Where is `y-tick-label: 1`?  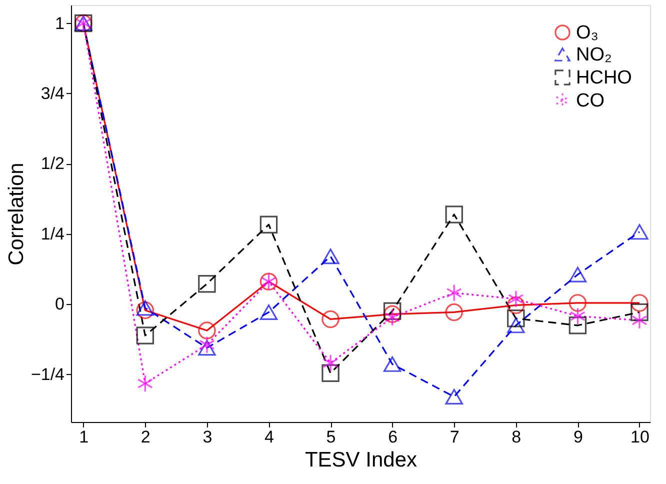
y-tick-label: 1 is located at coordinates (59, 23).